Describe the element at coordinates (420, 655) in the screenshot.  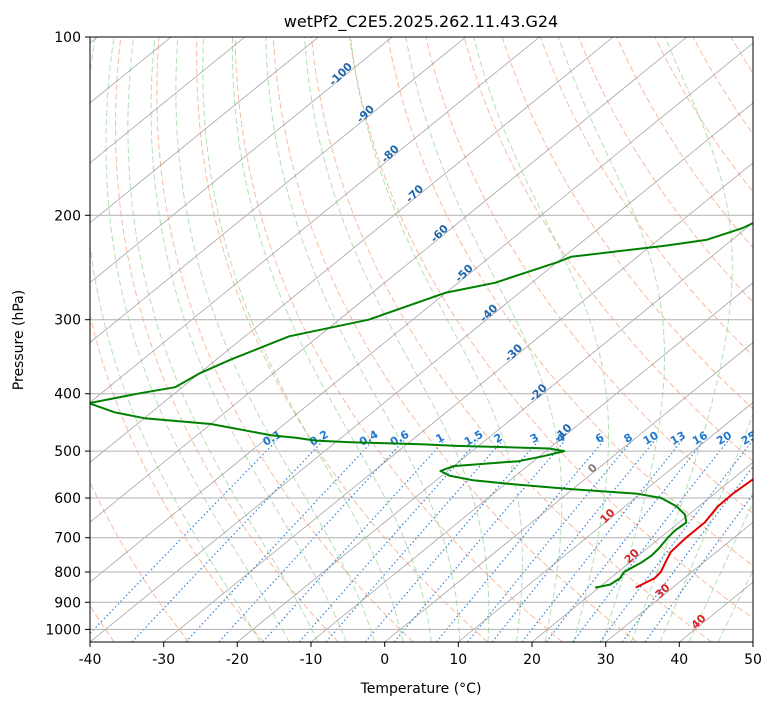
I see `x-axis-ticks: -40 -30 -20 -10 0 10 20 30 40 50` at that location.